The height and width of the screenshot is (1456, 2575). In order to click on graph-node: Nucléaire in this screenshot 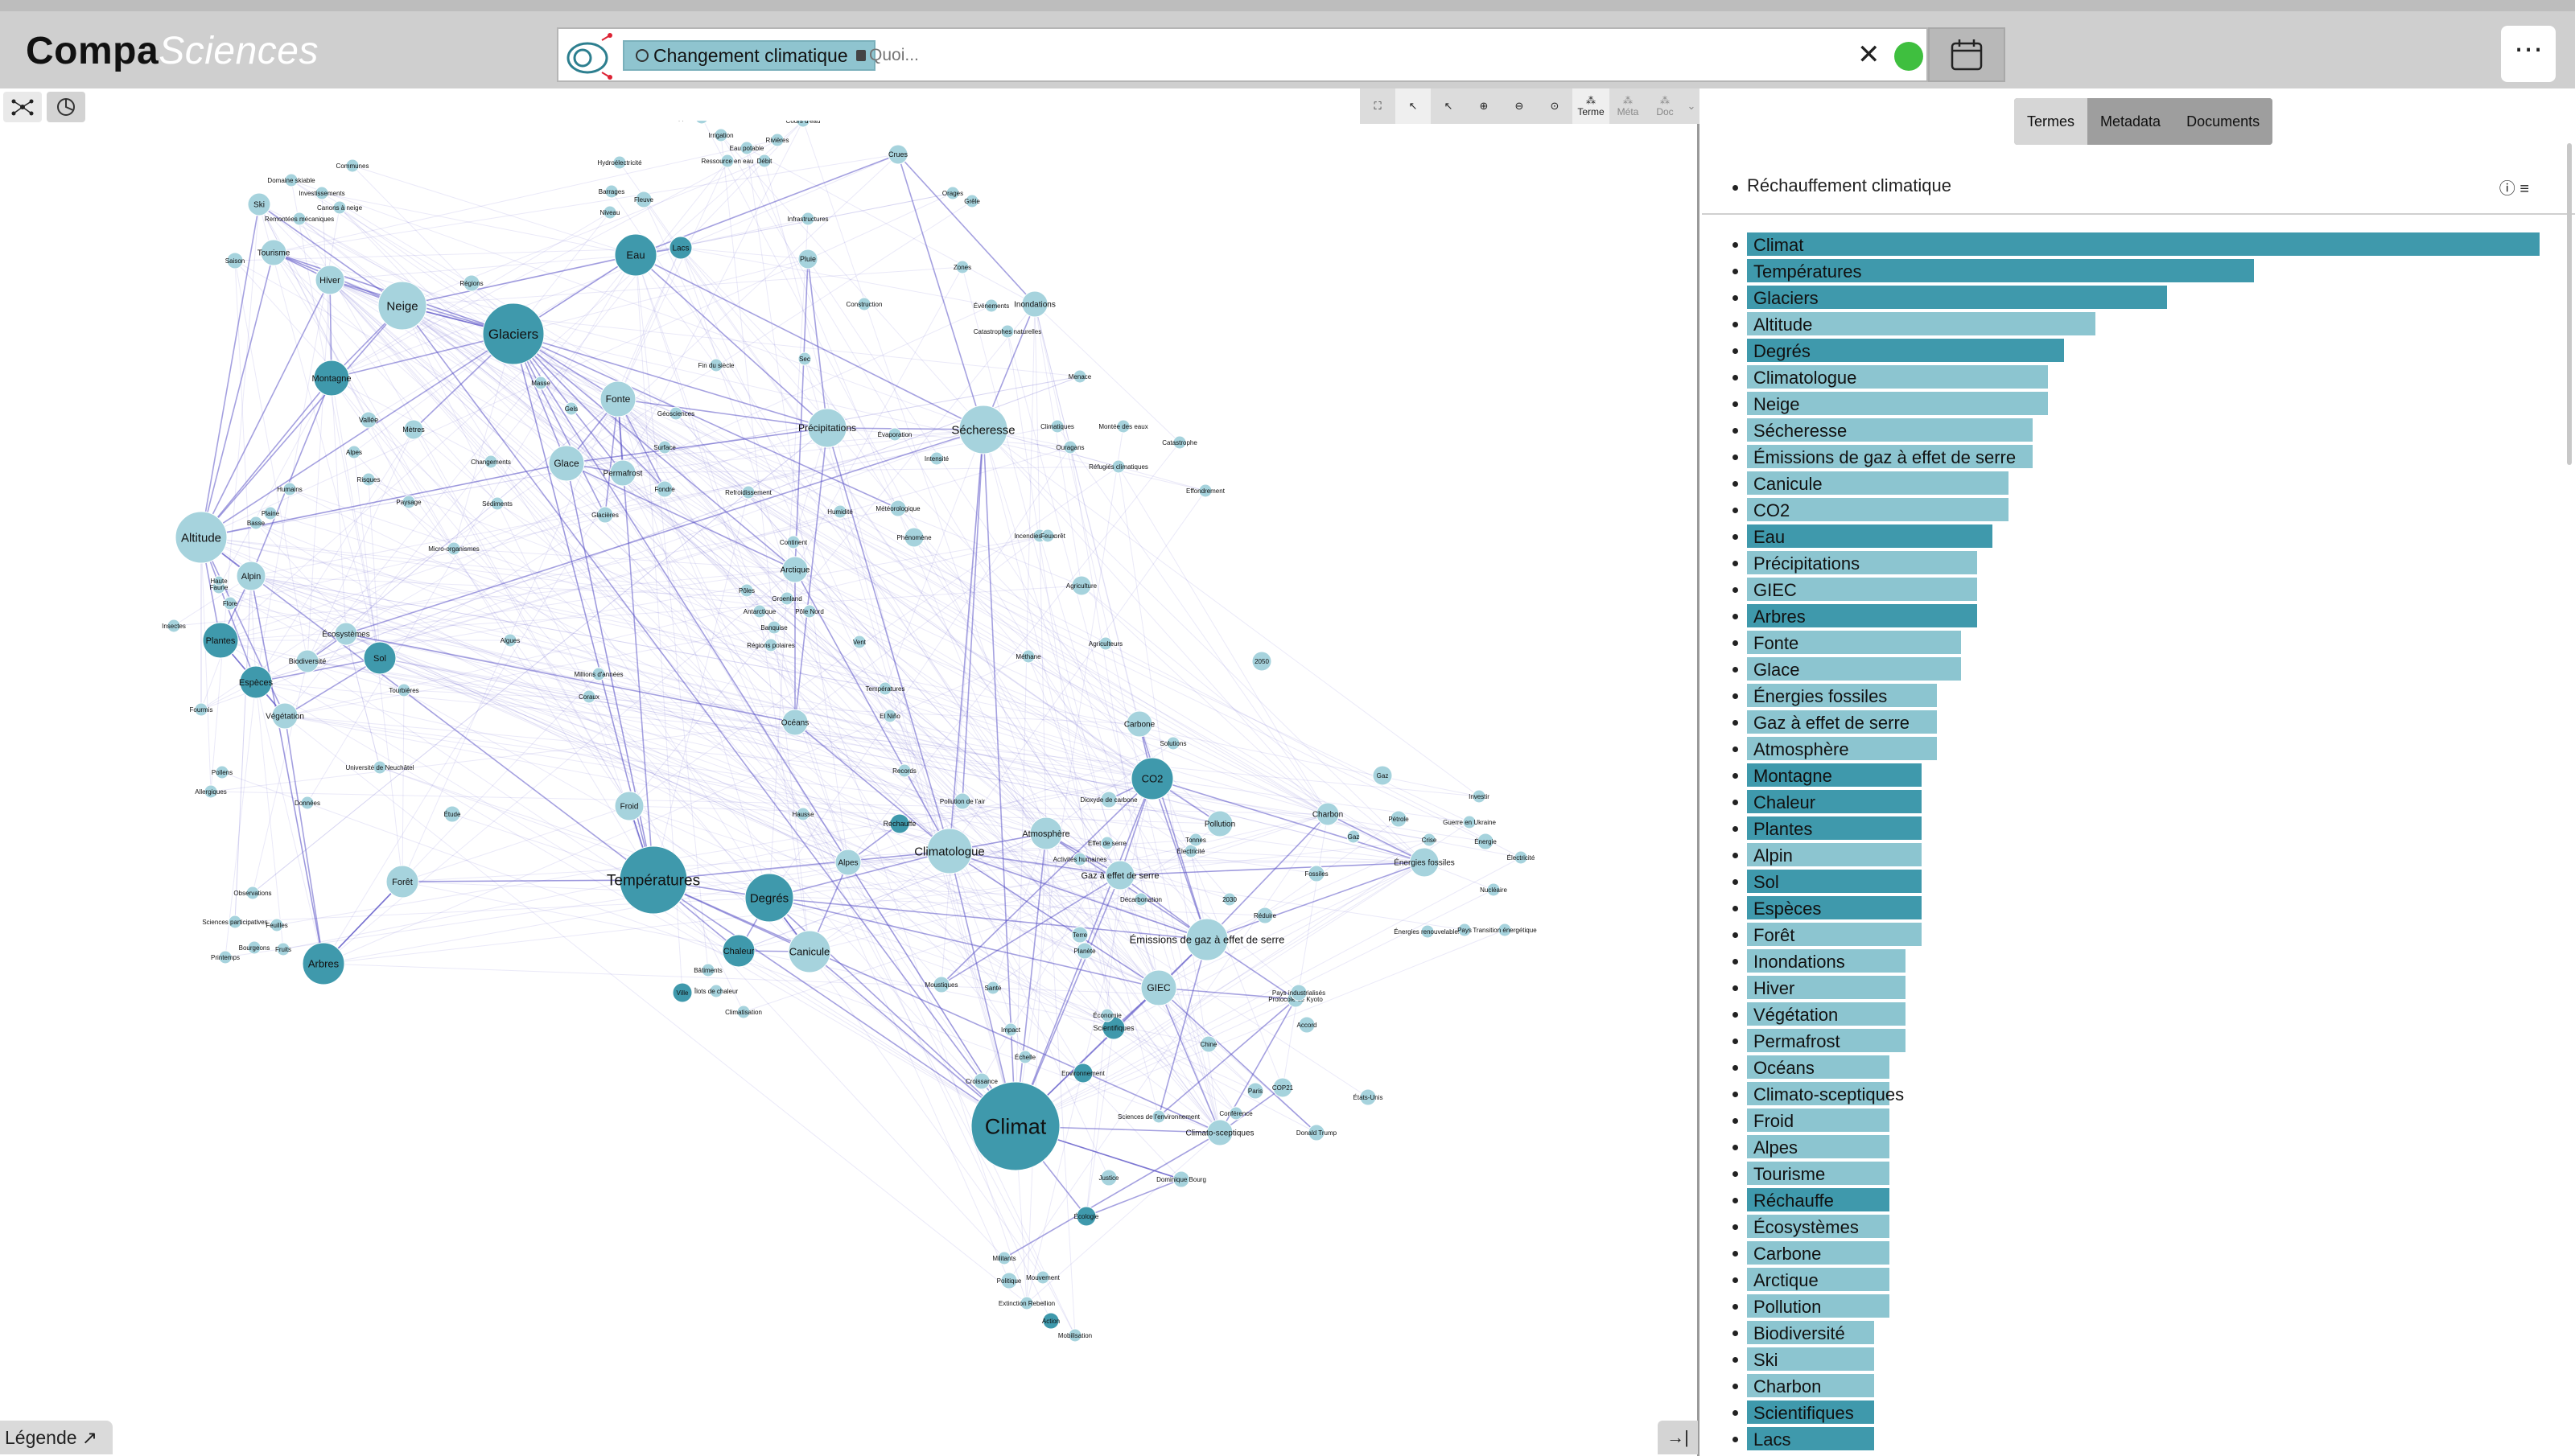, I will do `click(1493, 889)`.